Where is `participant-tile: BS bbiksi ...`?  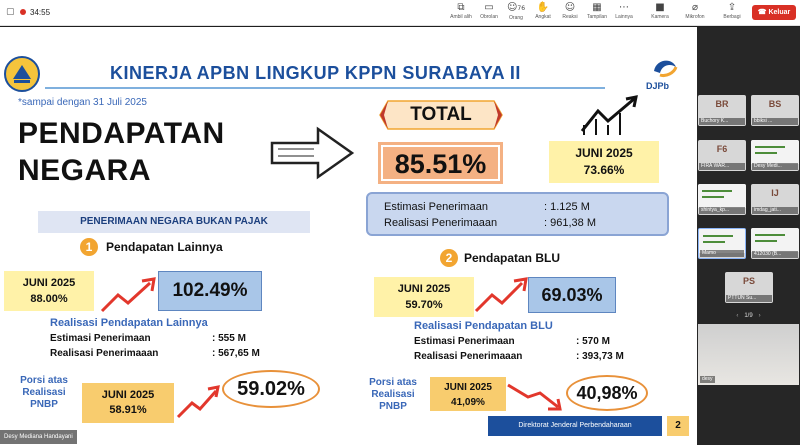
participant-tile: BS bbiksi ... is located at coordinates (775, 110).